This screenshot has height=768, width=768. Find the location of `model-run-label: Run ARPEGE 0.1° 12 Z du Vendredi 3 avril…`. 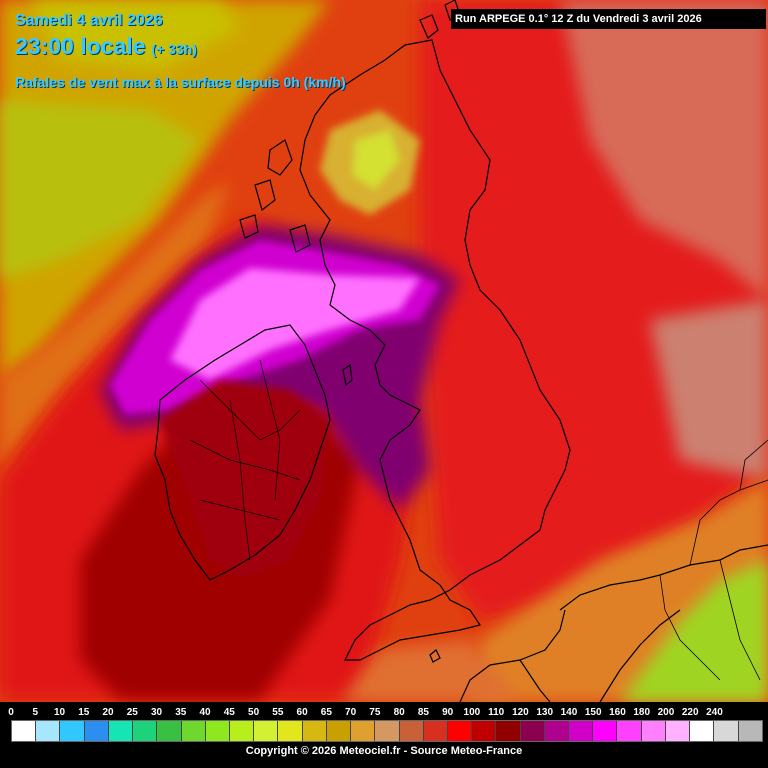

model-run-label: Run ARPEGE 0.1° 12 Z du Vendredi 3 avril… is located at coordinates (608, 19).